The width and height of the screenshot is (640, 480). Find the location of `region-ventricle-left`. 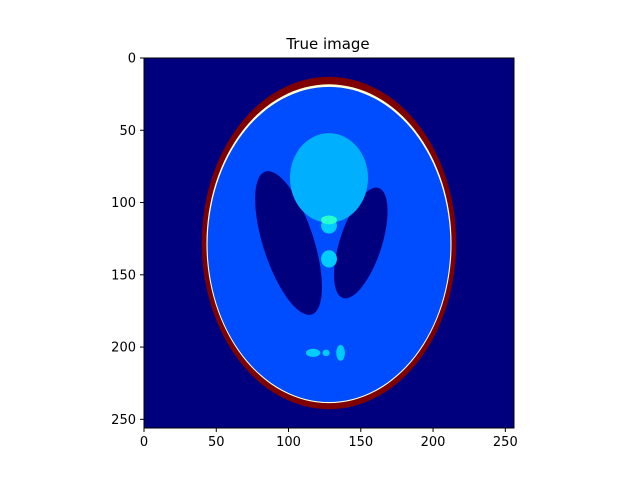

region-ventricle-left is located at coordinates (288, 243).